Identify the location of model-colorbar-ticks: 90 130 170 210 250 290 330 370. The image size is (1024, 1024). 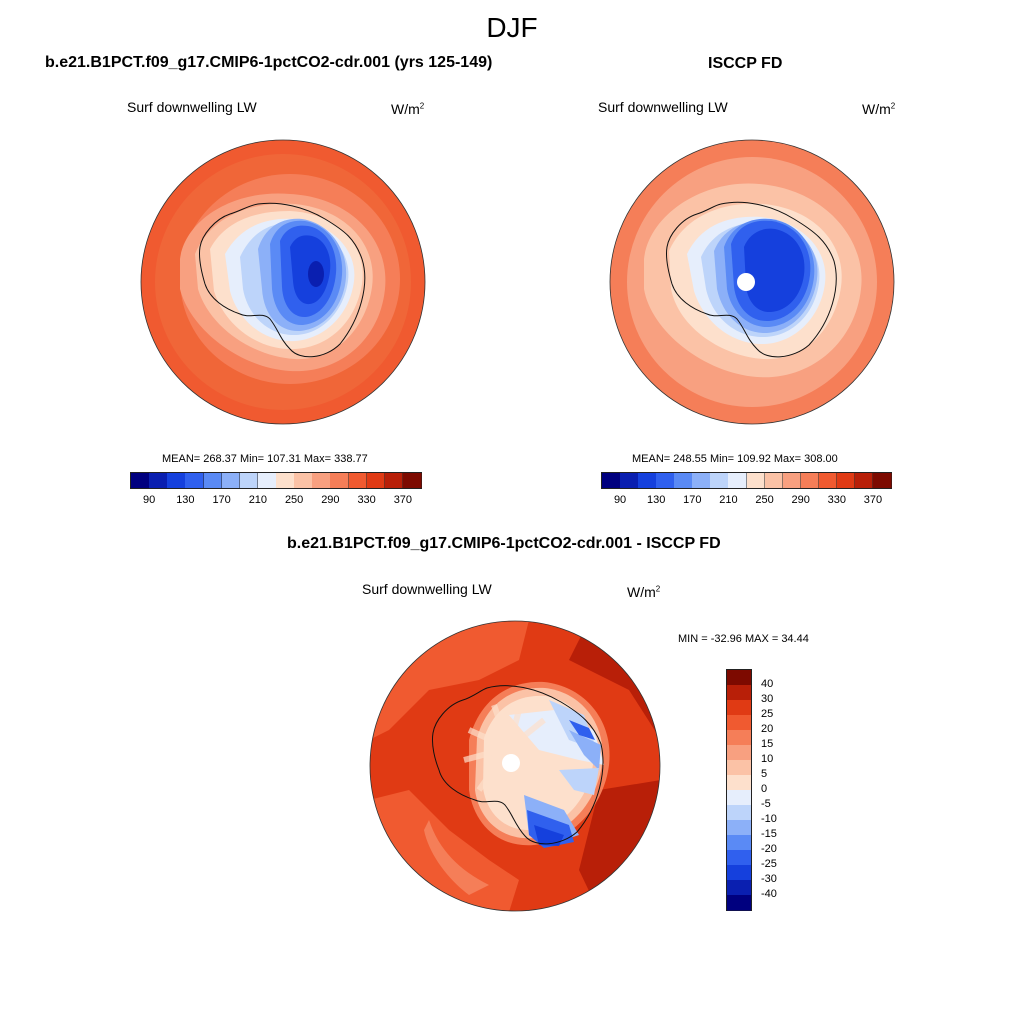
(276, 501).